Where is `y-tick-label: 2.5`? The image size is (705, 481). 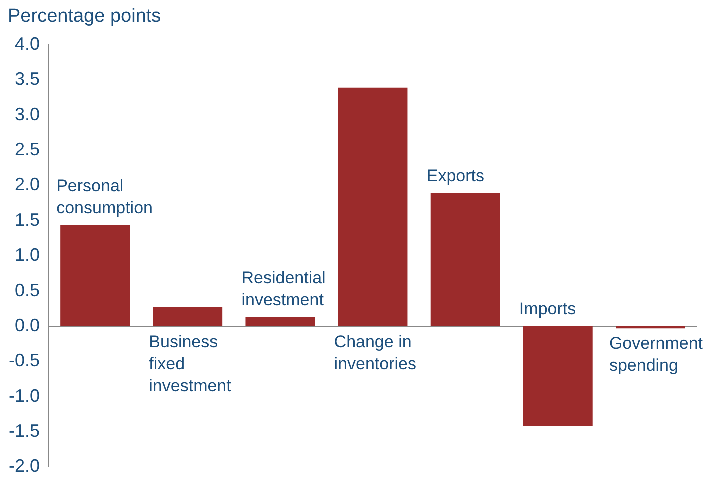
y-tick-label: 2.5 is located at coordinates (27, 150).